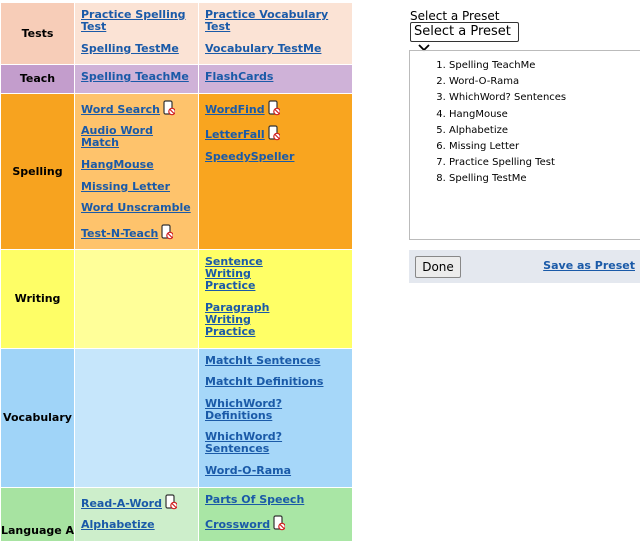 This screenshot has width=640, height=542. Describe the element at coordinates (235, 109) in the screenshot. I see `link-text: WordFind` at that location.